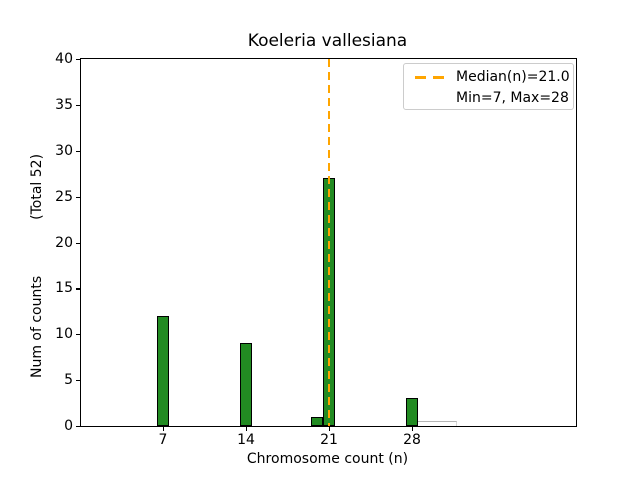  I want to click on legend: Median(n)=21.0 Min=7, Max=28, so click(488, 86).